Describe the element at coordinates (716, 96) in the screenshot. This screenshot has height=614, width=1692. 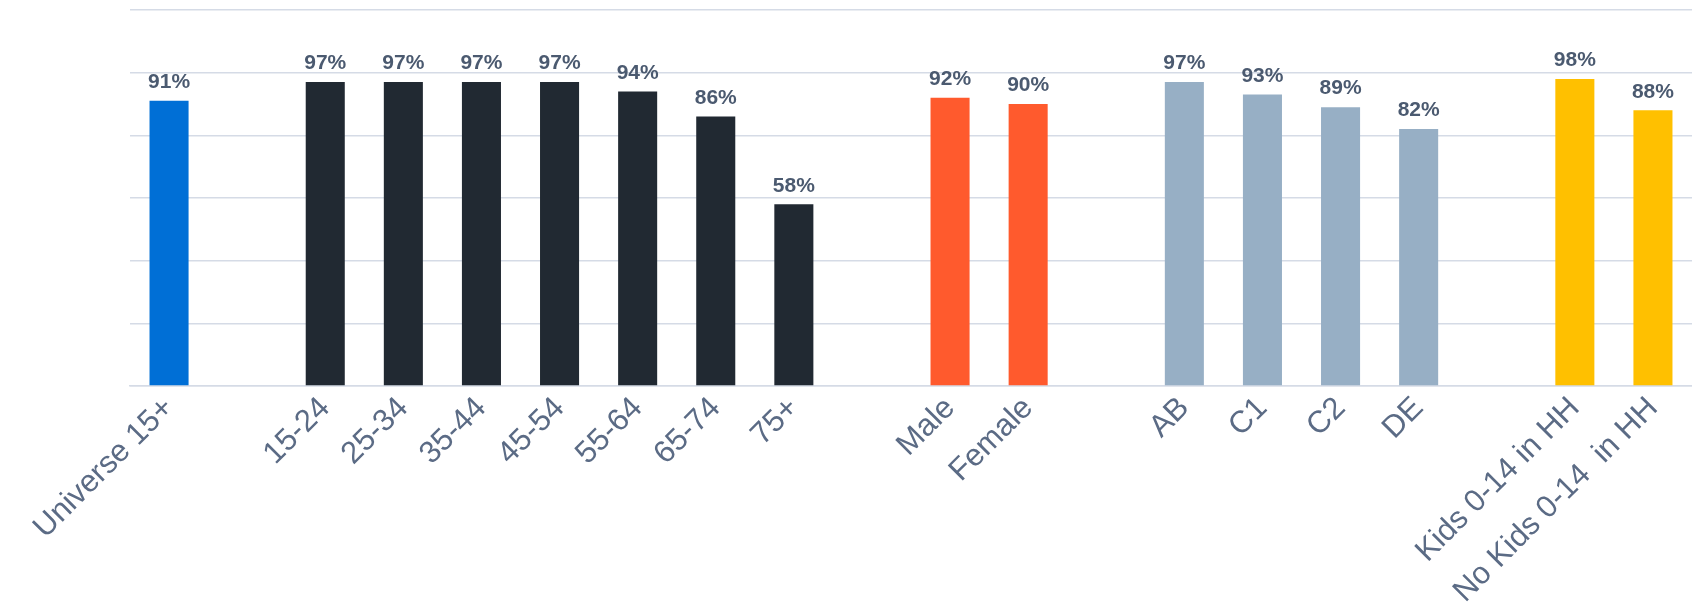
I see `data-label: 86%` at that location.